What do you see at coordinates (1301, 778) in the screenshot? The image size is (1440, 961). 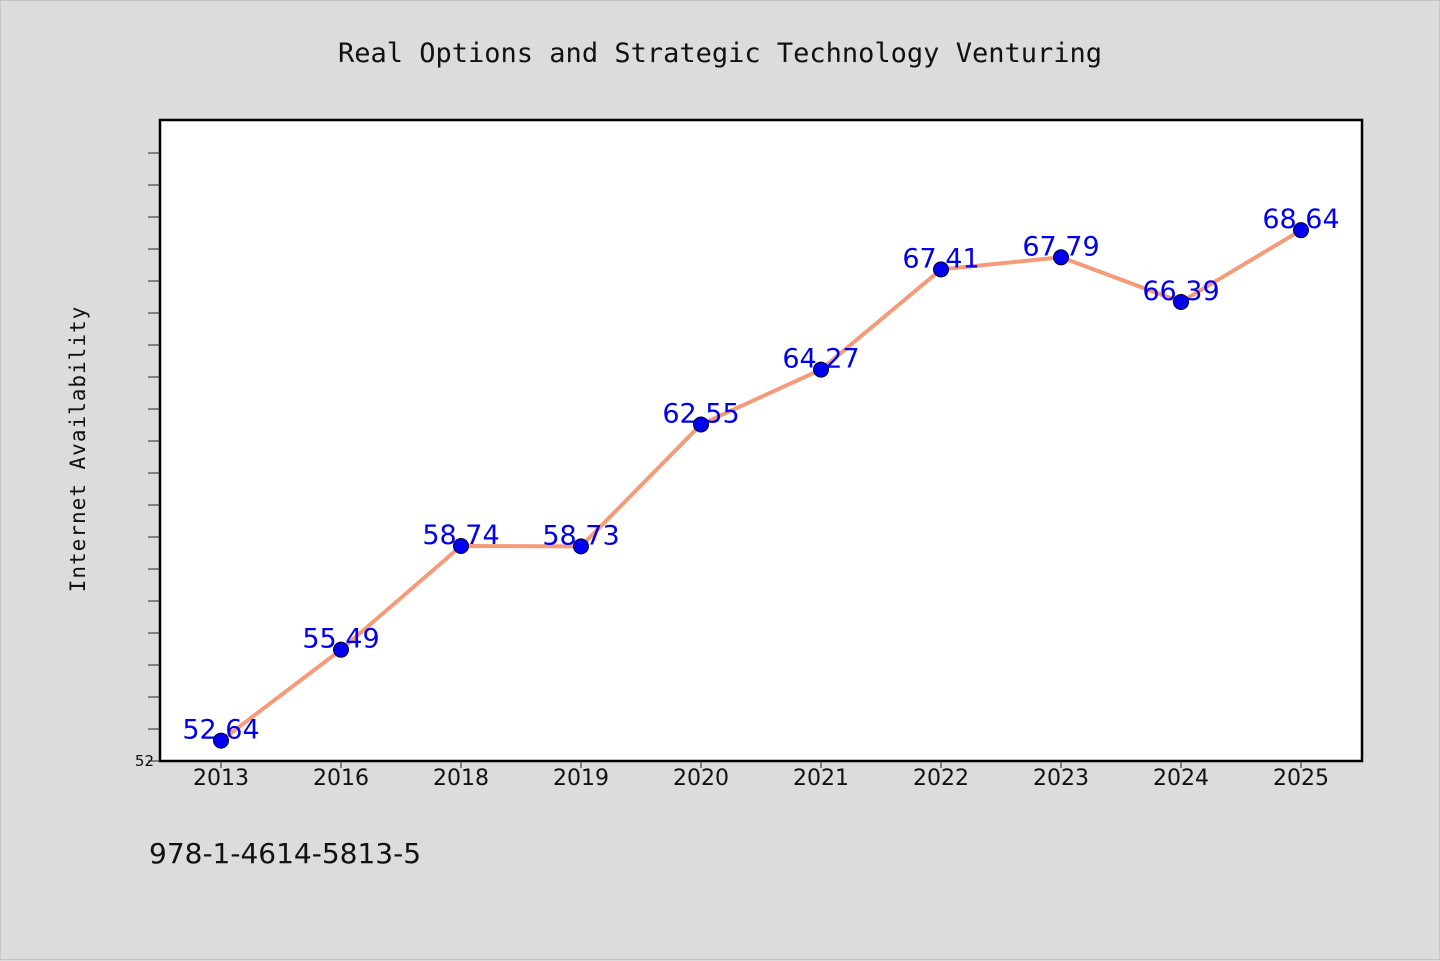 I see `x-tick-label: 2025` at bounding box center [1301, 778].